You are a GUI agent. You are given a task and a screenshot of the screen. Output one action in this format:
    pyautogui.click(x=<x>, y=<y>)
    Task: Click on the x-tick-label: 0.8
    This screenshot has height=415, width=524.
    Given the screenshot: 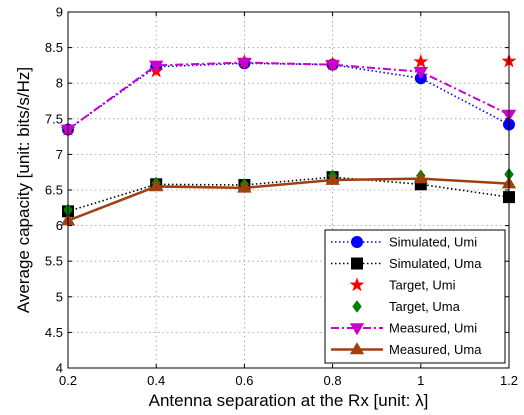 What is the action you would take?
    pyautogui.click(x=333, y=380)
    